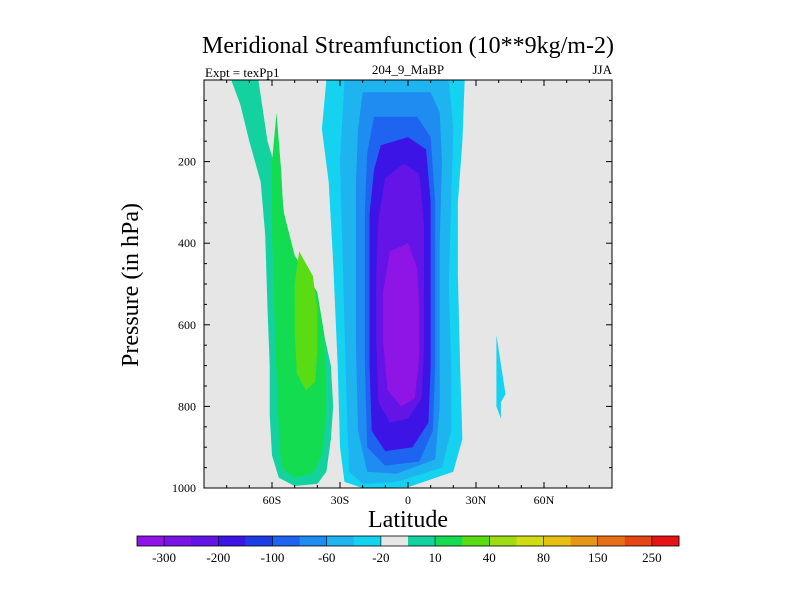 The image size is (800, 600). Describe the element at coordinates (435, 557) in the screenshot. I see `colorbar-label: 10` at that location.